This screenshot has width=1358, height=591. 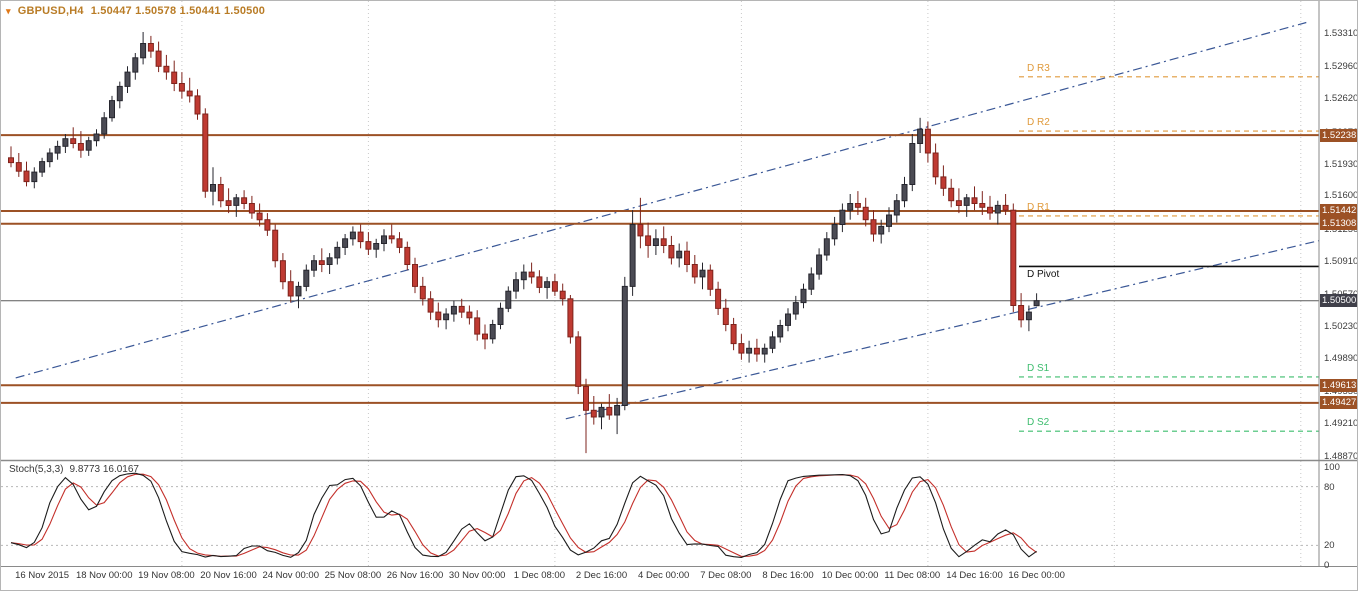 What do you see at coordinates (8, 11) in the screenshot?
I see `symbol-marker-icon: ▾` at bounding box center [8, 11].